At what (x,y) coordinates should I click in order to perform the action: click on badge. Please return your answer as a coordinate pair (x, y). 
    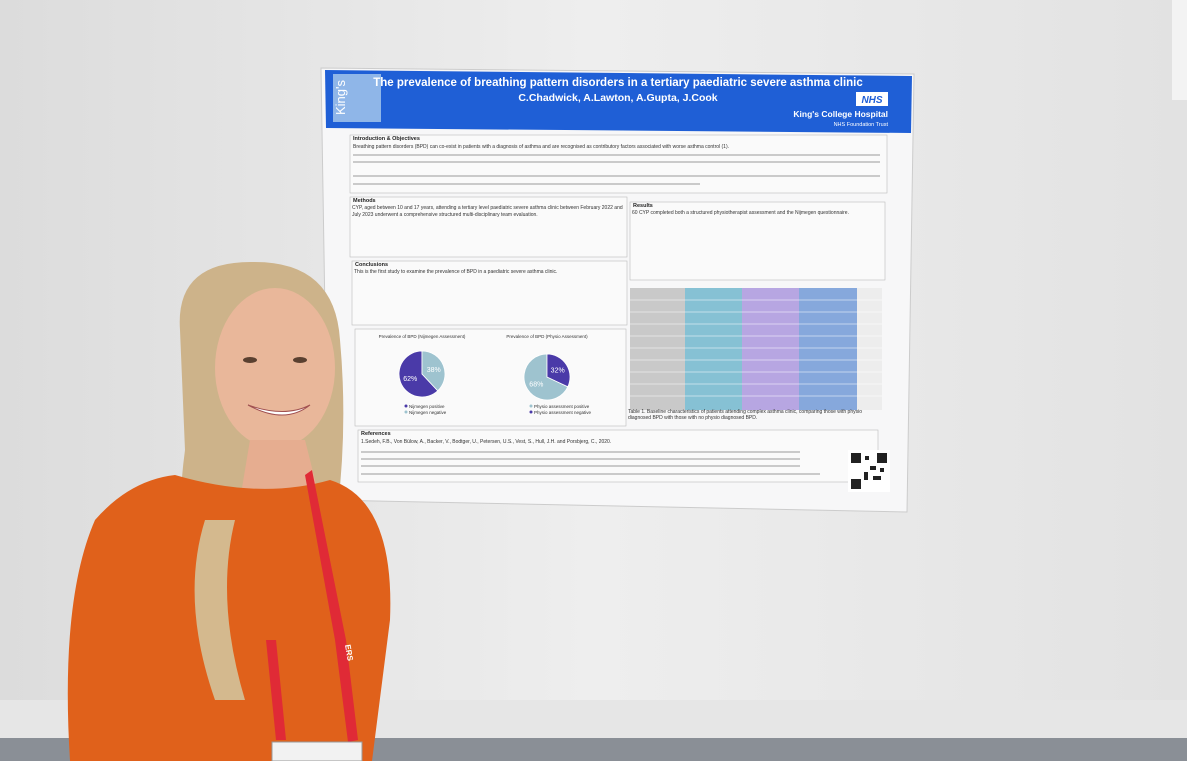
    Looking at the image, I should click on (317, 751).